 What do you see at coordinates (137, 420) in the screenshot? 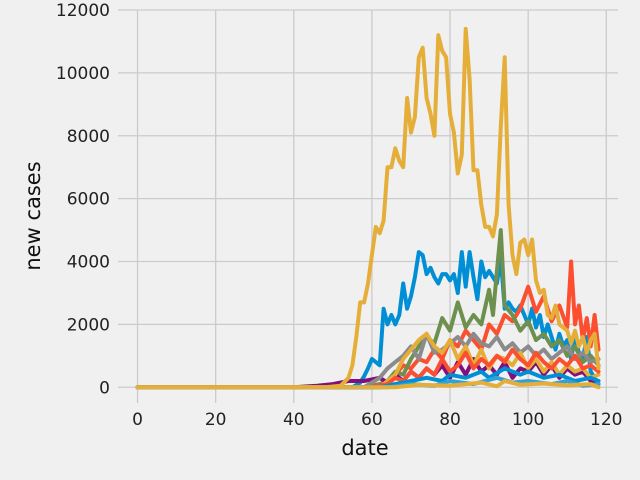
I see `x-tick-label: 0` at bounding box center [137, 420].